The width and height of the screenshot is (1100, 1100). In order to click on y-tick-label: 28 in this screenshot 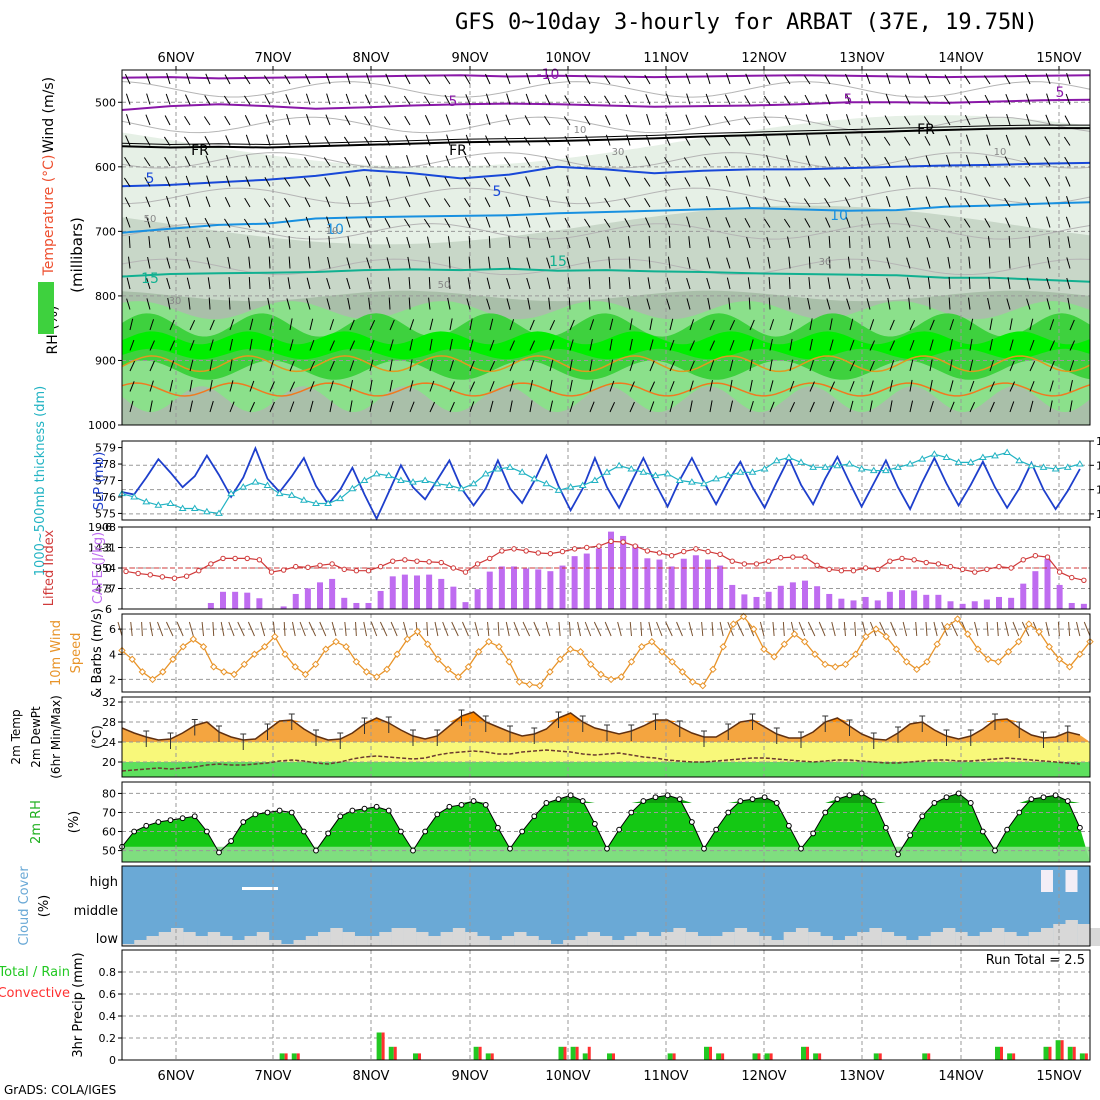, I will do `click(109, 722)`.